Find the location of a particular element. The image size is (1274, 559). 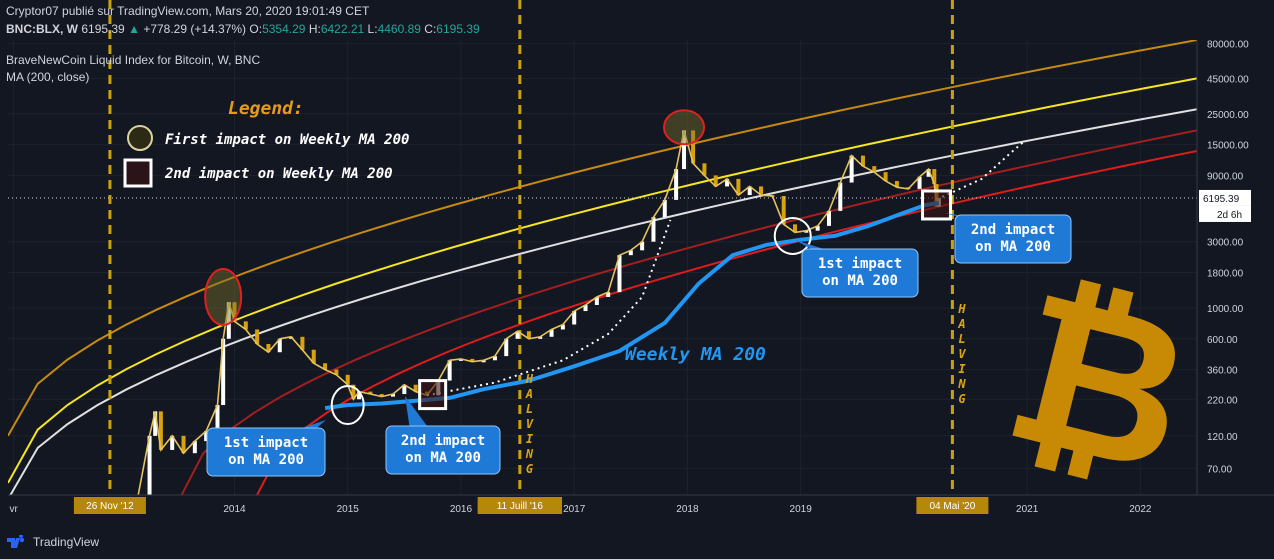

countdown-box is located at coordinates (1225, 213).